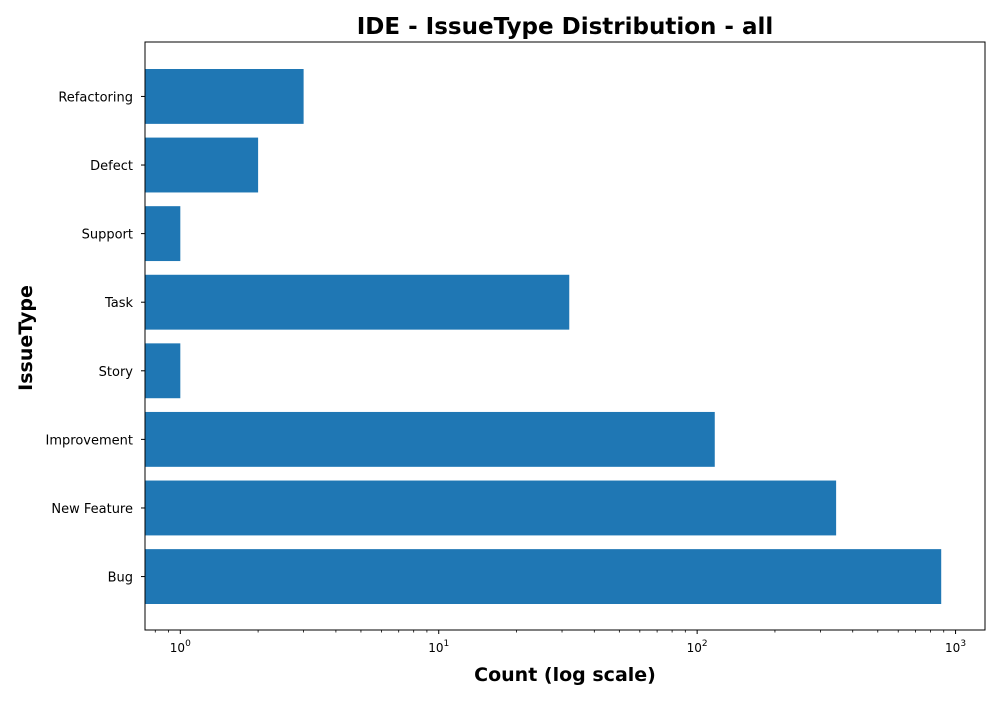  Describe the element at coordinates (430, 439) in the screenshot. I see `bar-improvement` at that location.